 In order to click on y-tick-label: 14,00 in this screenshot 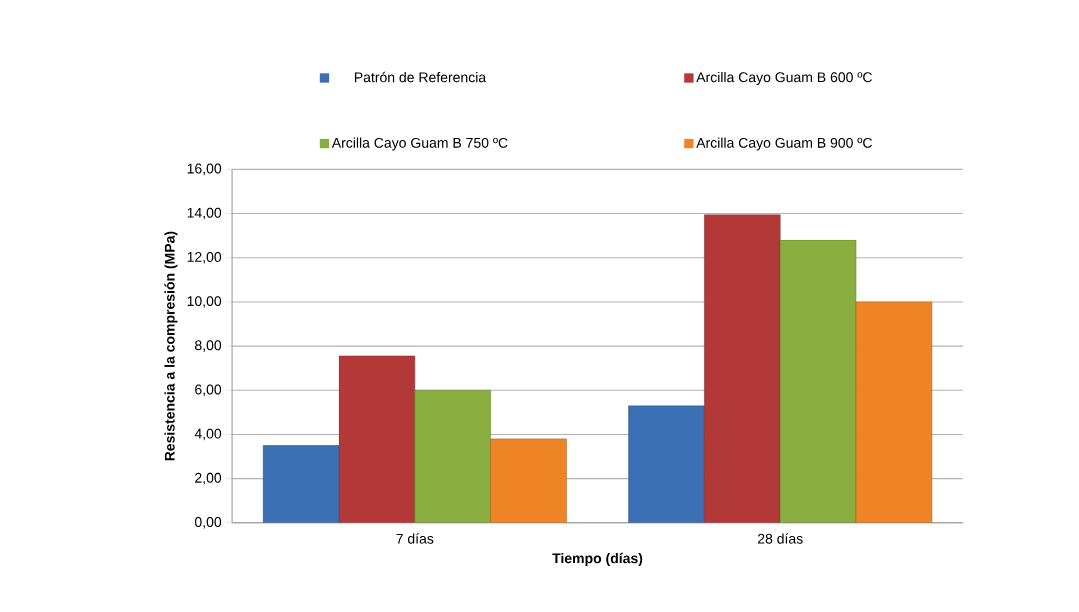, I will do `click(204, 213)`.